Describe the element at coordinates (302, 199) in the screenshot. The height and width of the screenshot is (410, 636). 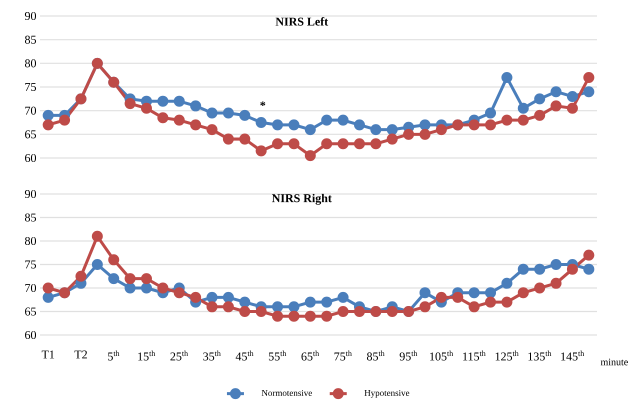
I see `chart-title: NIRS Right` at that location.